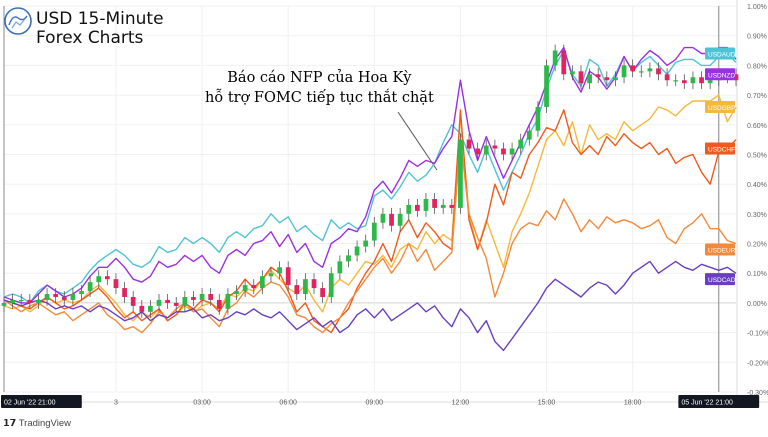  I want to click on series-end-label: USDNZD, so click(721, 75).